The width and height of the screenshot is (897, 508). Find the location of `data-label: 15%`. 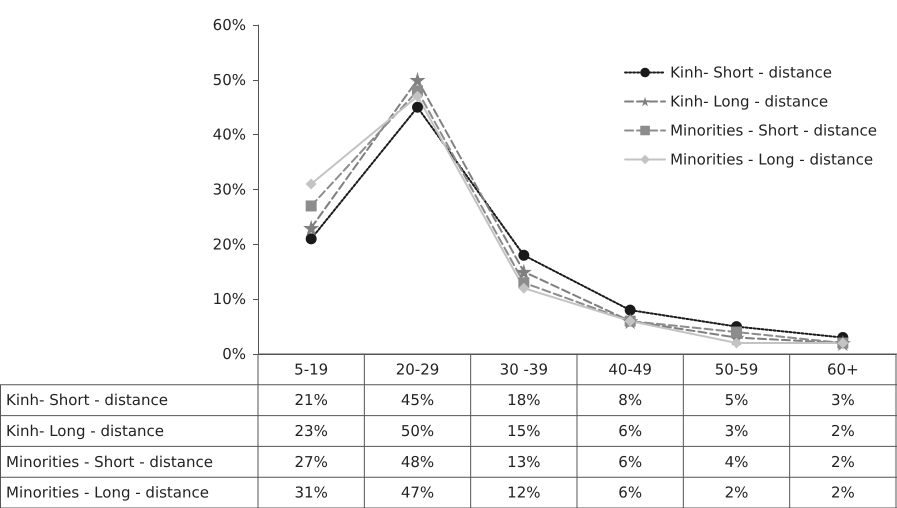

data-label: 15% is located at coordinates (524, 431).